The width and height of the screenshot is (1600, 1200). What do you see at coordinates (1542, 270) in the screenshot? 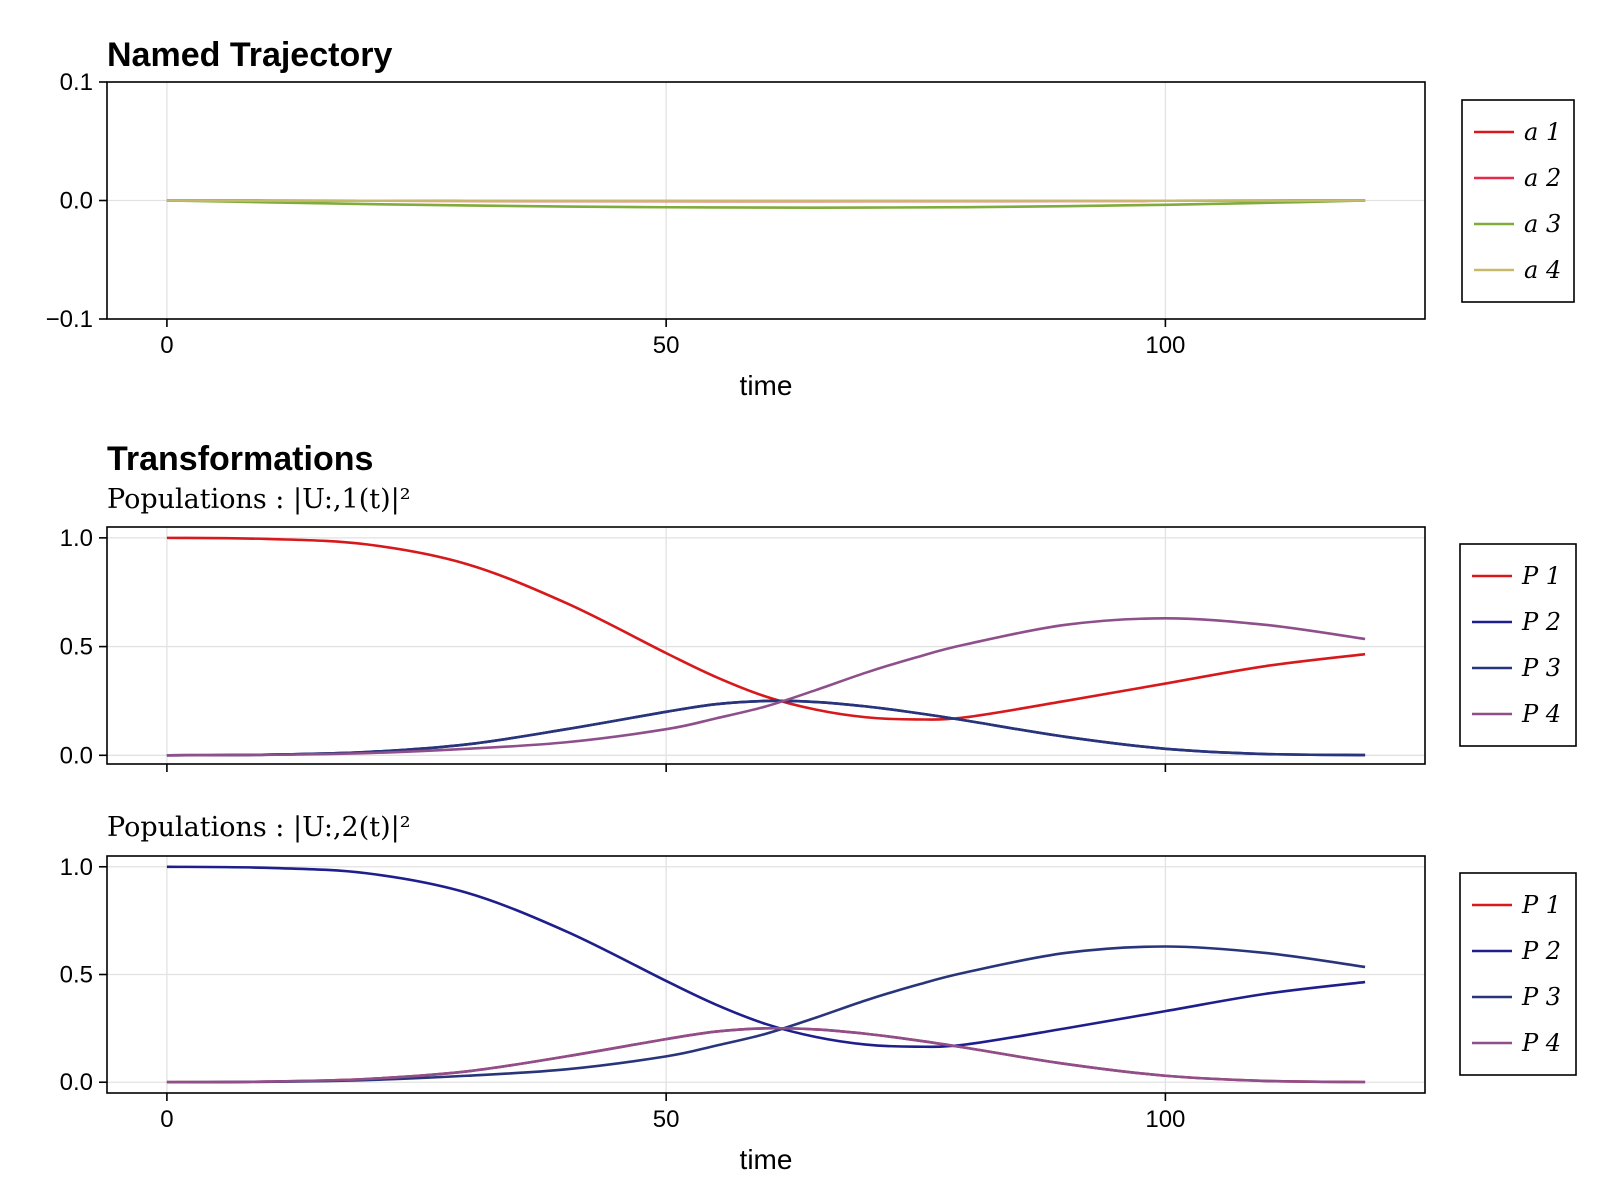
I see `legend-label: a 4` at bounding box center [1542, 270].